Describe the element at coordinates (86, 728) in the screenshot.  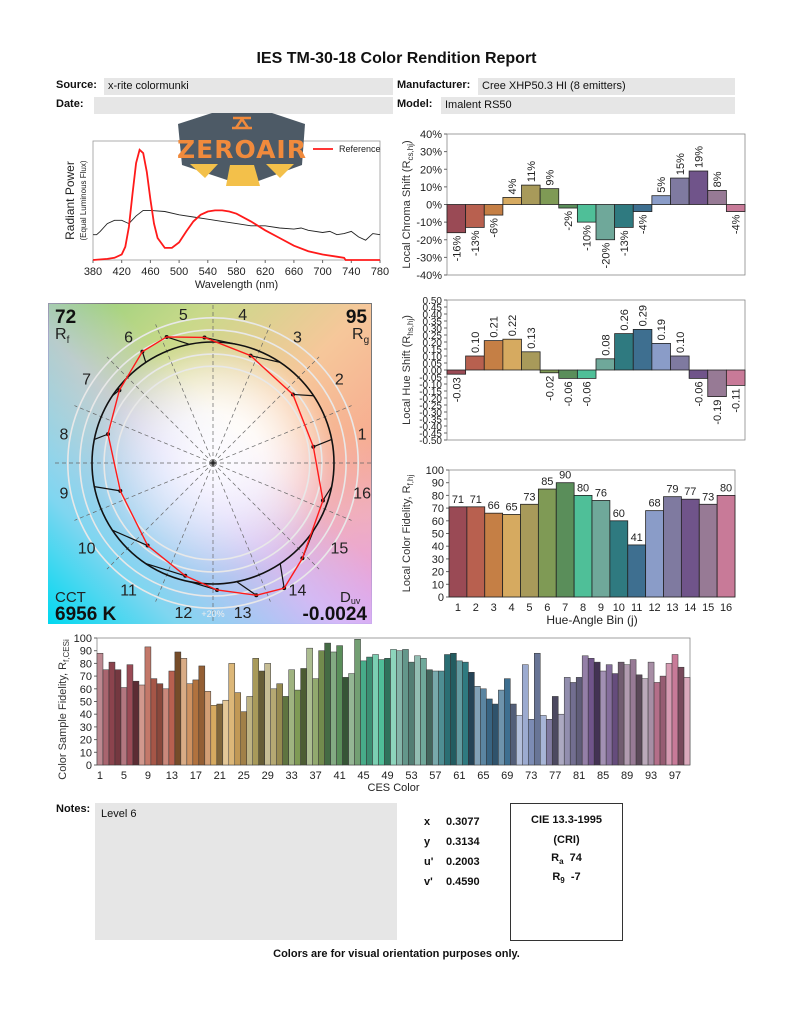
I see `y-tick-label: 30` at that location.